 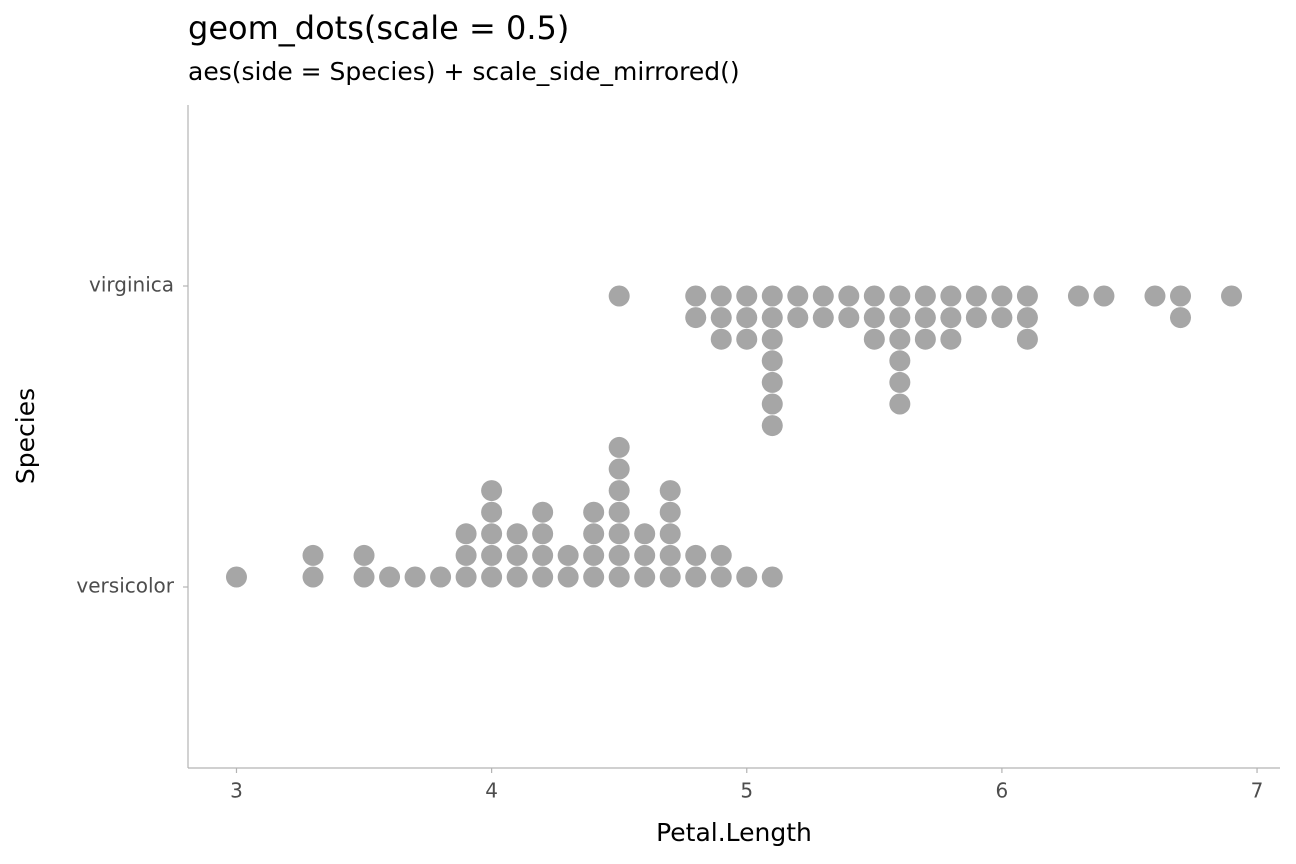 What do you see at coordinates (378, 28) in the screenshot?
I see `chart-title: geom_dots(scale = 0.5)` at bounding box center [378, 28].